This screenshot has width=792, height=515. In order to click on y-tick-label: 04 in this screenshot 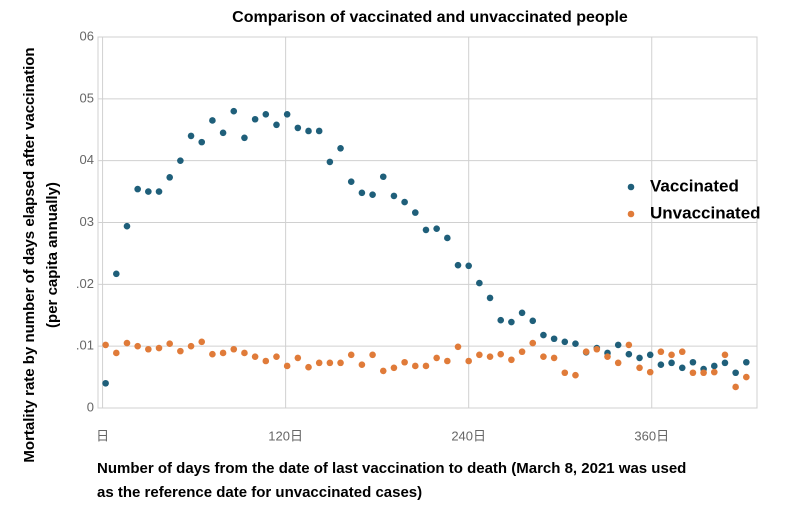, I will do `click(87, 159)`.